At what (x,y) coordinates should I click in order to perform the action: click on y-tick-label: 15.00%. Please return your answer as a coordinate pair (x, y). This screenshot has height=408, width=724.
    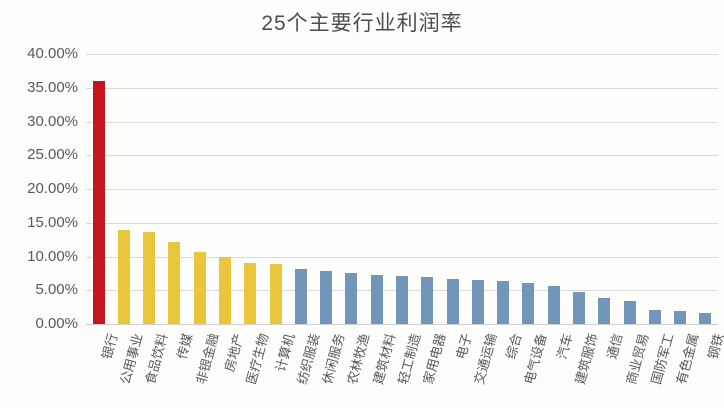
    Looking at the image, I should click on (52, 222).